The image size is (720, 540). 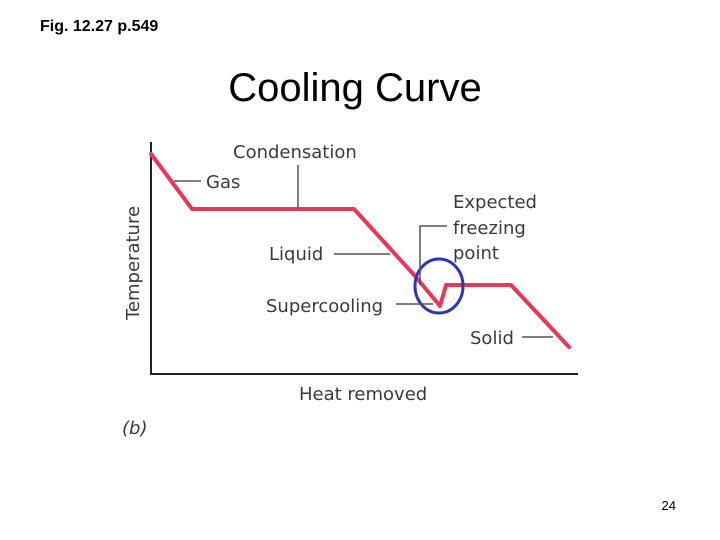 I want to click on supercooling-label: Supercooling, so click(x=324, y=306).